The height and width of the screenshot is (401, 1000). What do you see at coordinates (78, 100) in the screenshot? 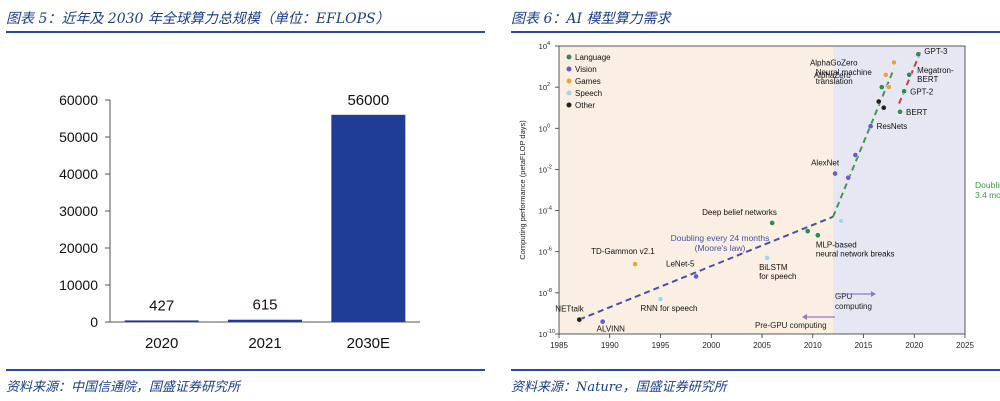
I see `y-tick-label: 60000` at bounding box center [78, 100].